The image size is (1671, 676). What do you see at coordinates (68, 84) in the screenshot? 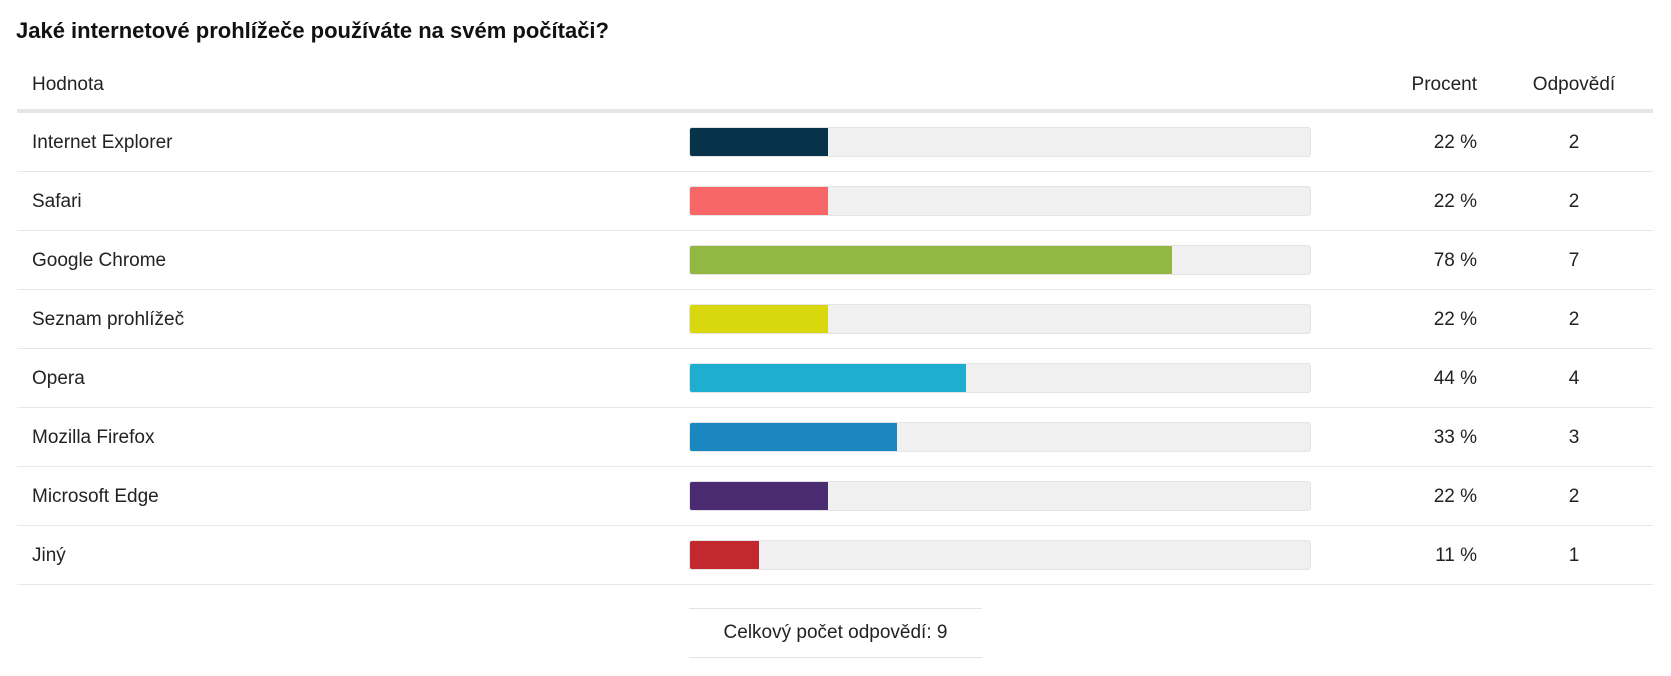
I see `header-value: Hodnota` at bounding box center [68, 84].